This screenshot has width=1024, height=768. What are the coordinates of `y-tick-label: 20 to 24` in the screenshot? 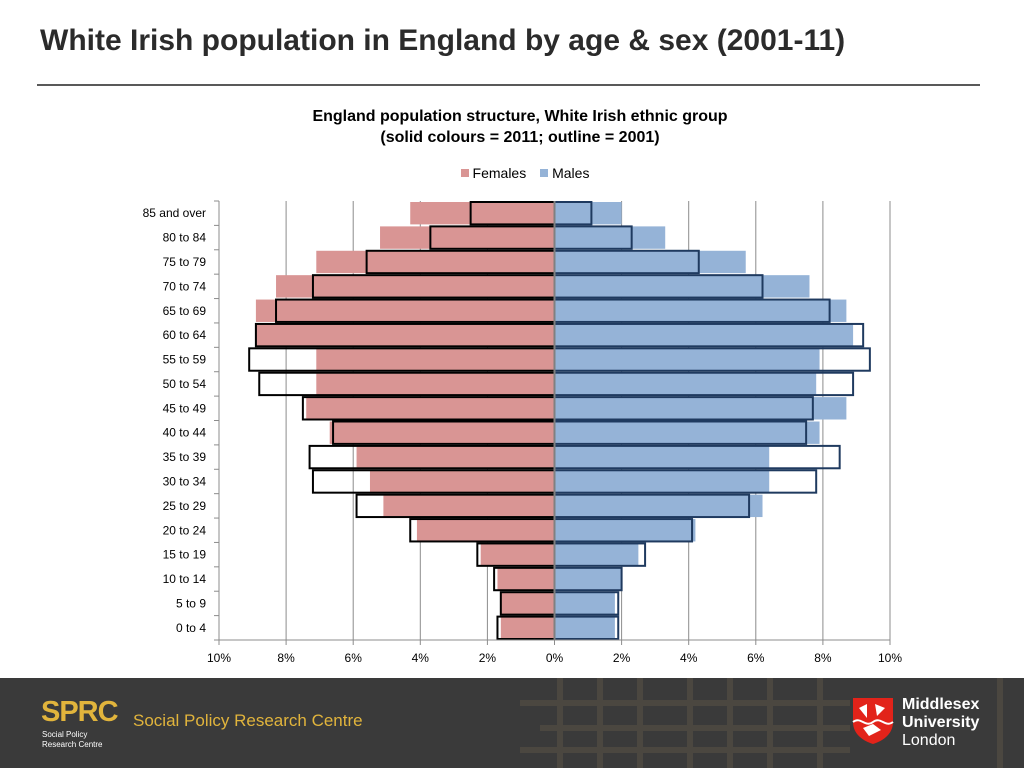 It's located at (185, 530).